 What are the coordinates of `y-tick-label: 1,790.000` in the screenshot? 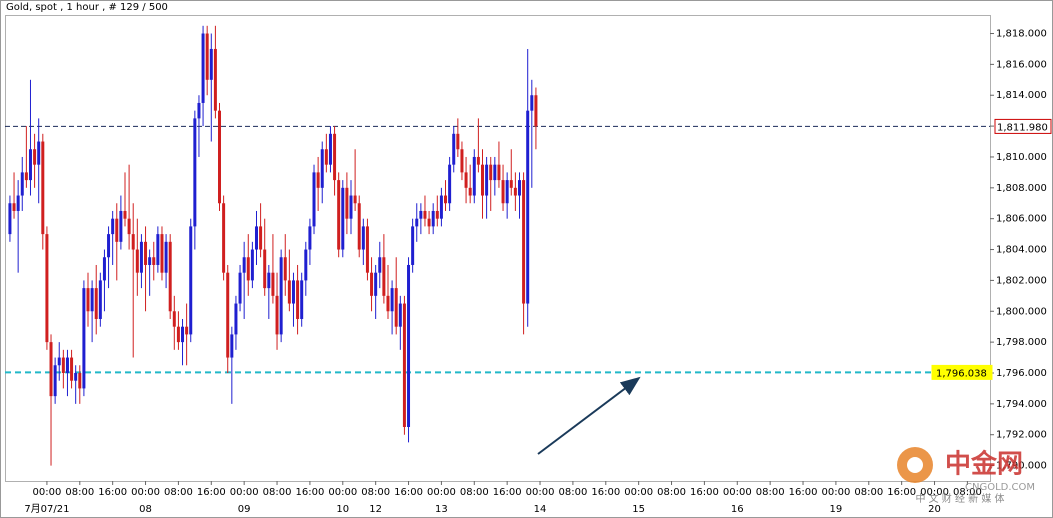 It's located at (1021, 466).